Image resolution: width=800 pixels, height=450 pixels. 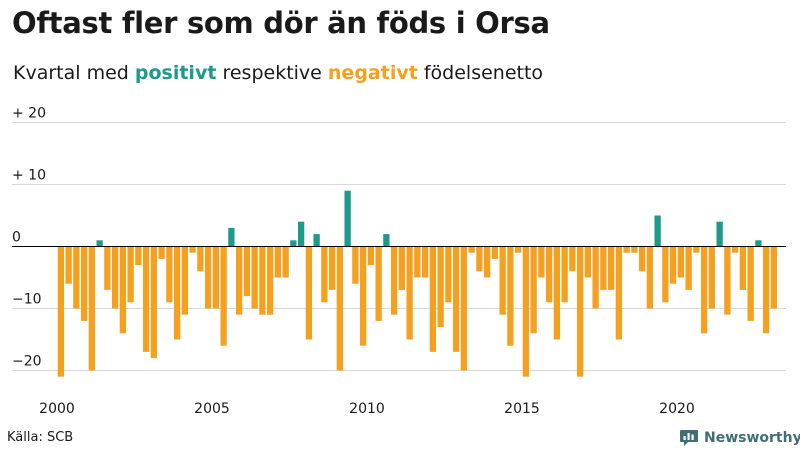 I want to click on x-tick-label: 2000, so click(x=57, y=409).